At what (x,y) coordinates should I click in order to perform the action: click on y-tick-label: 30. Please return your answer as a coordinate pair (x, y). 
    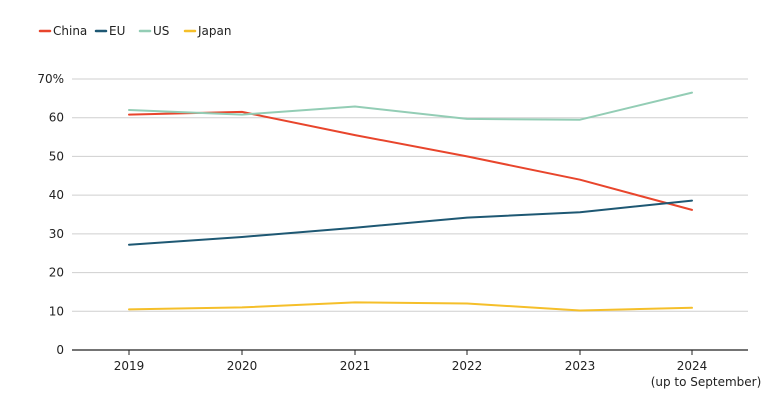
    Looking at the image, I should click on (56, 234).